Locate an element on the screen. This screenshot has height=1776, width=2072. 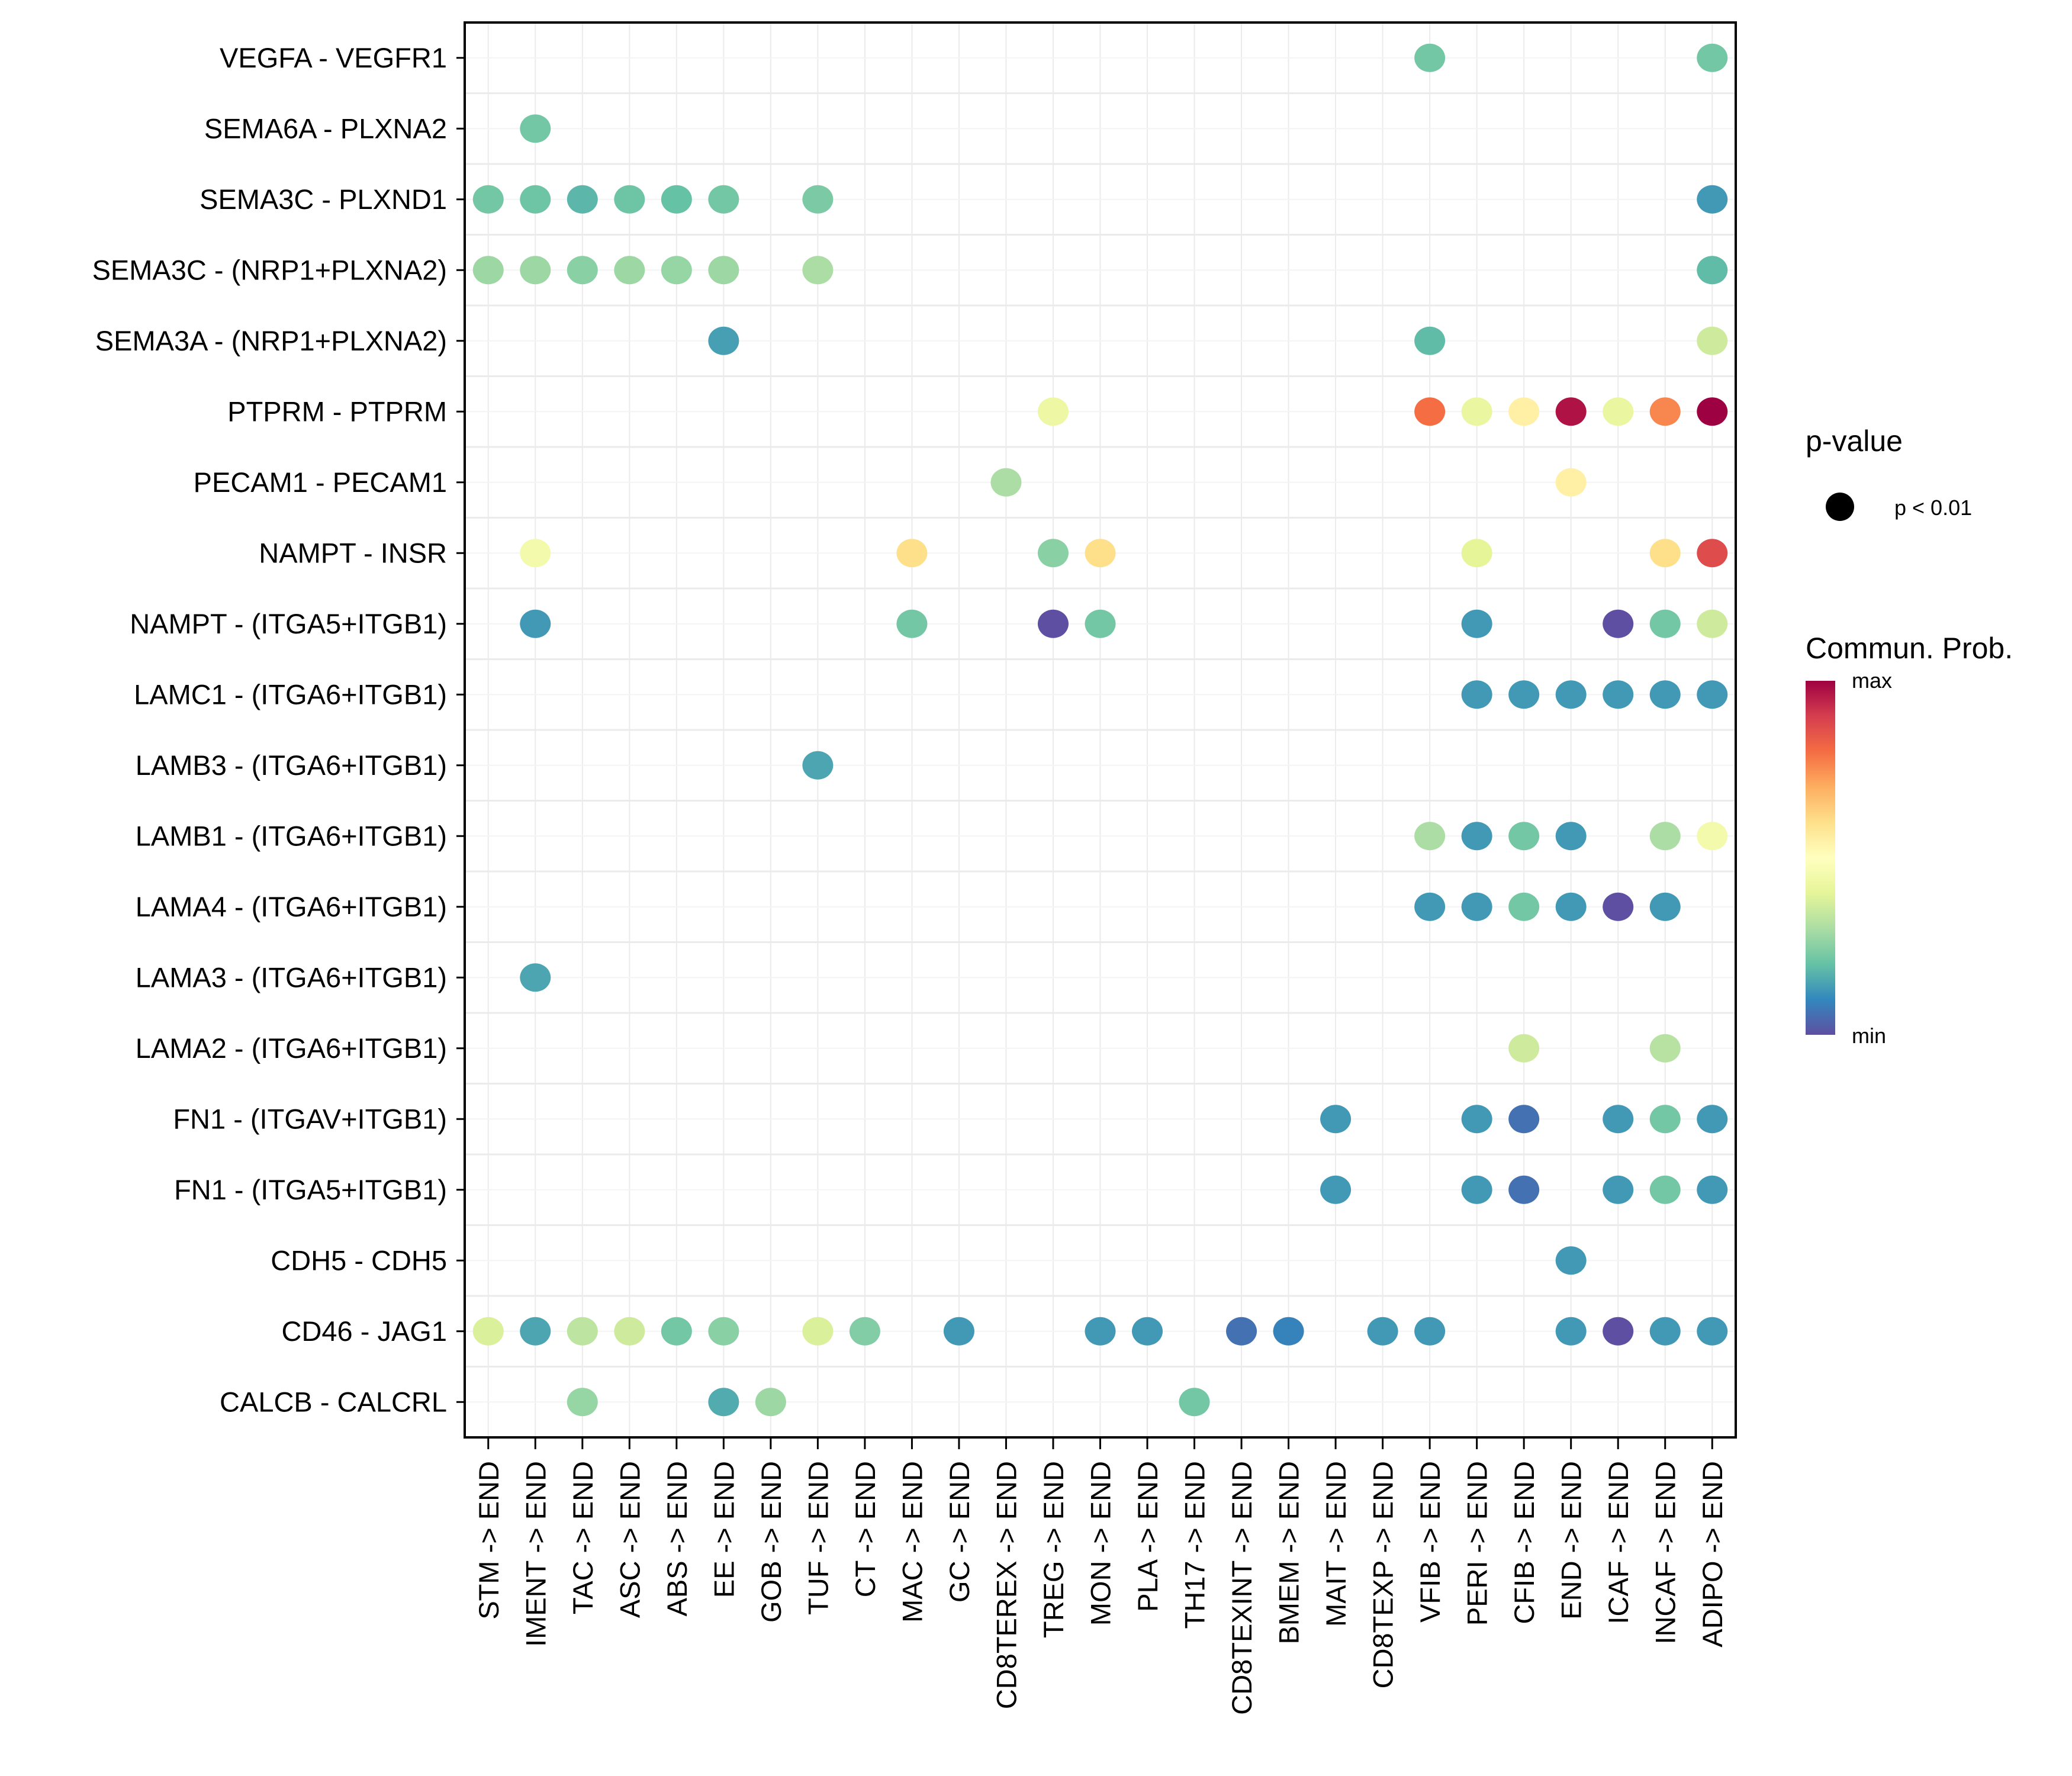
x-tick-label: CD8TEXINT -> END is located at coordinates (1241, 1588).